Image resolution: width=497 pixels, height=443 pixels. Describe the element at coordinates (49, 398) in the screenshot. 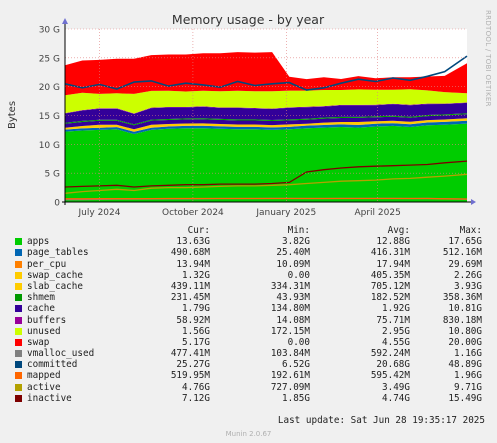

I see `legend-label: inactive` at that location.